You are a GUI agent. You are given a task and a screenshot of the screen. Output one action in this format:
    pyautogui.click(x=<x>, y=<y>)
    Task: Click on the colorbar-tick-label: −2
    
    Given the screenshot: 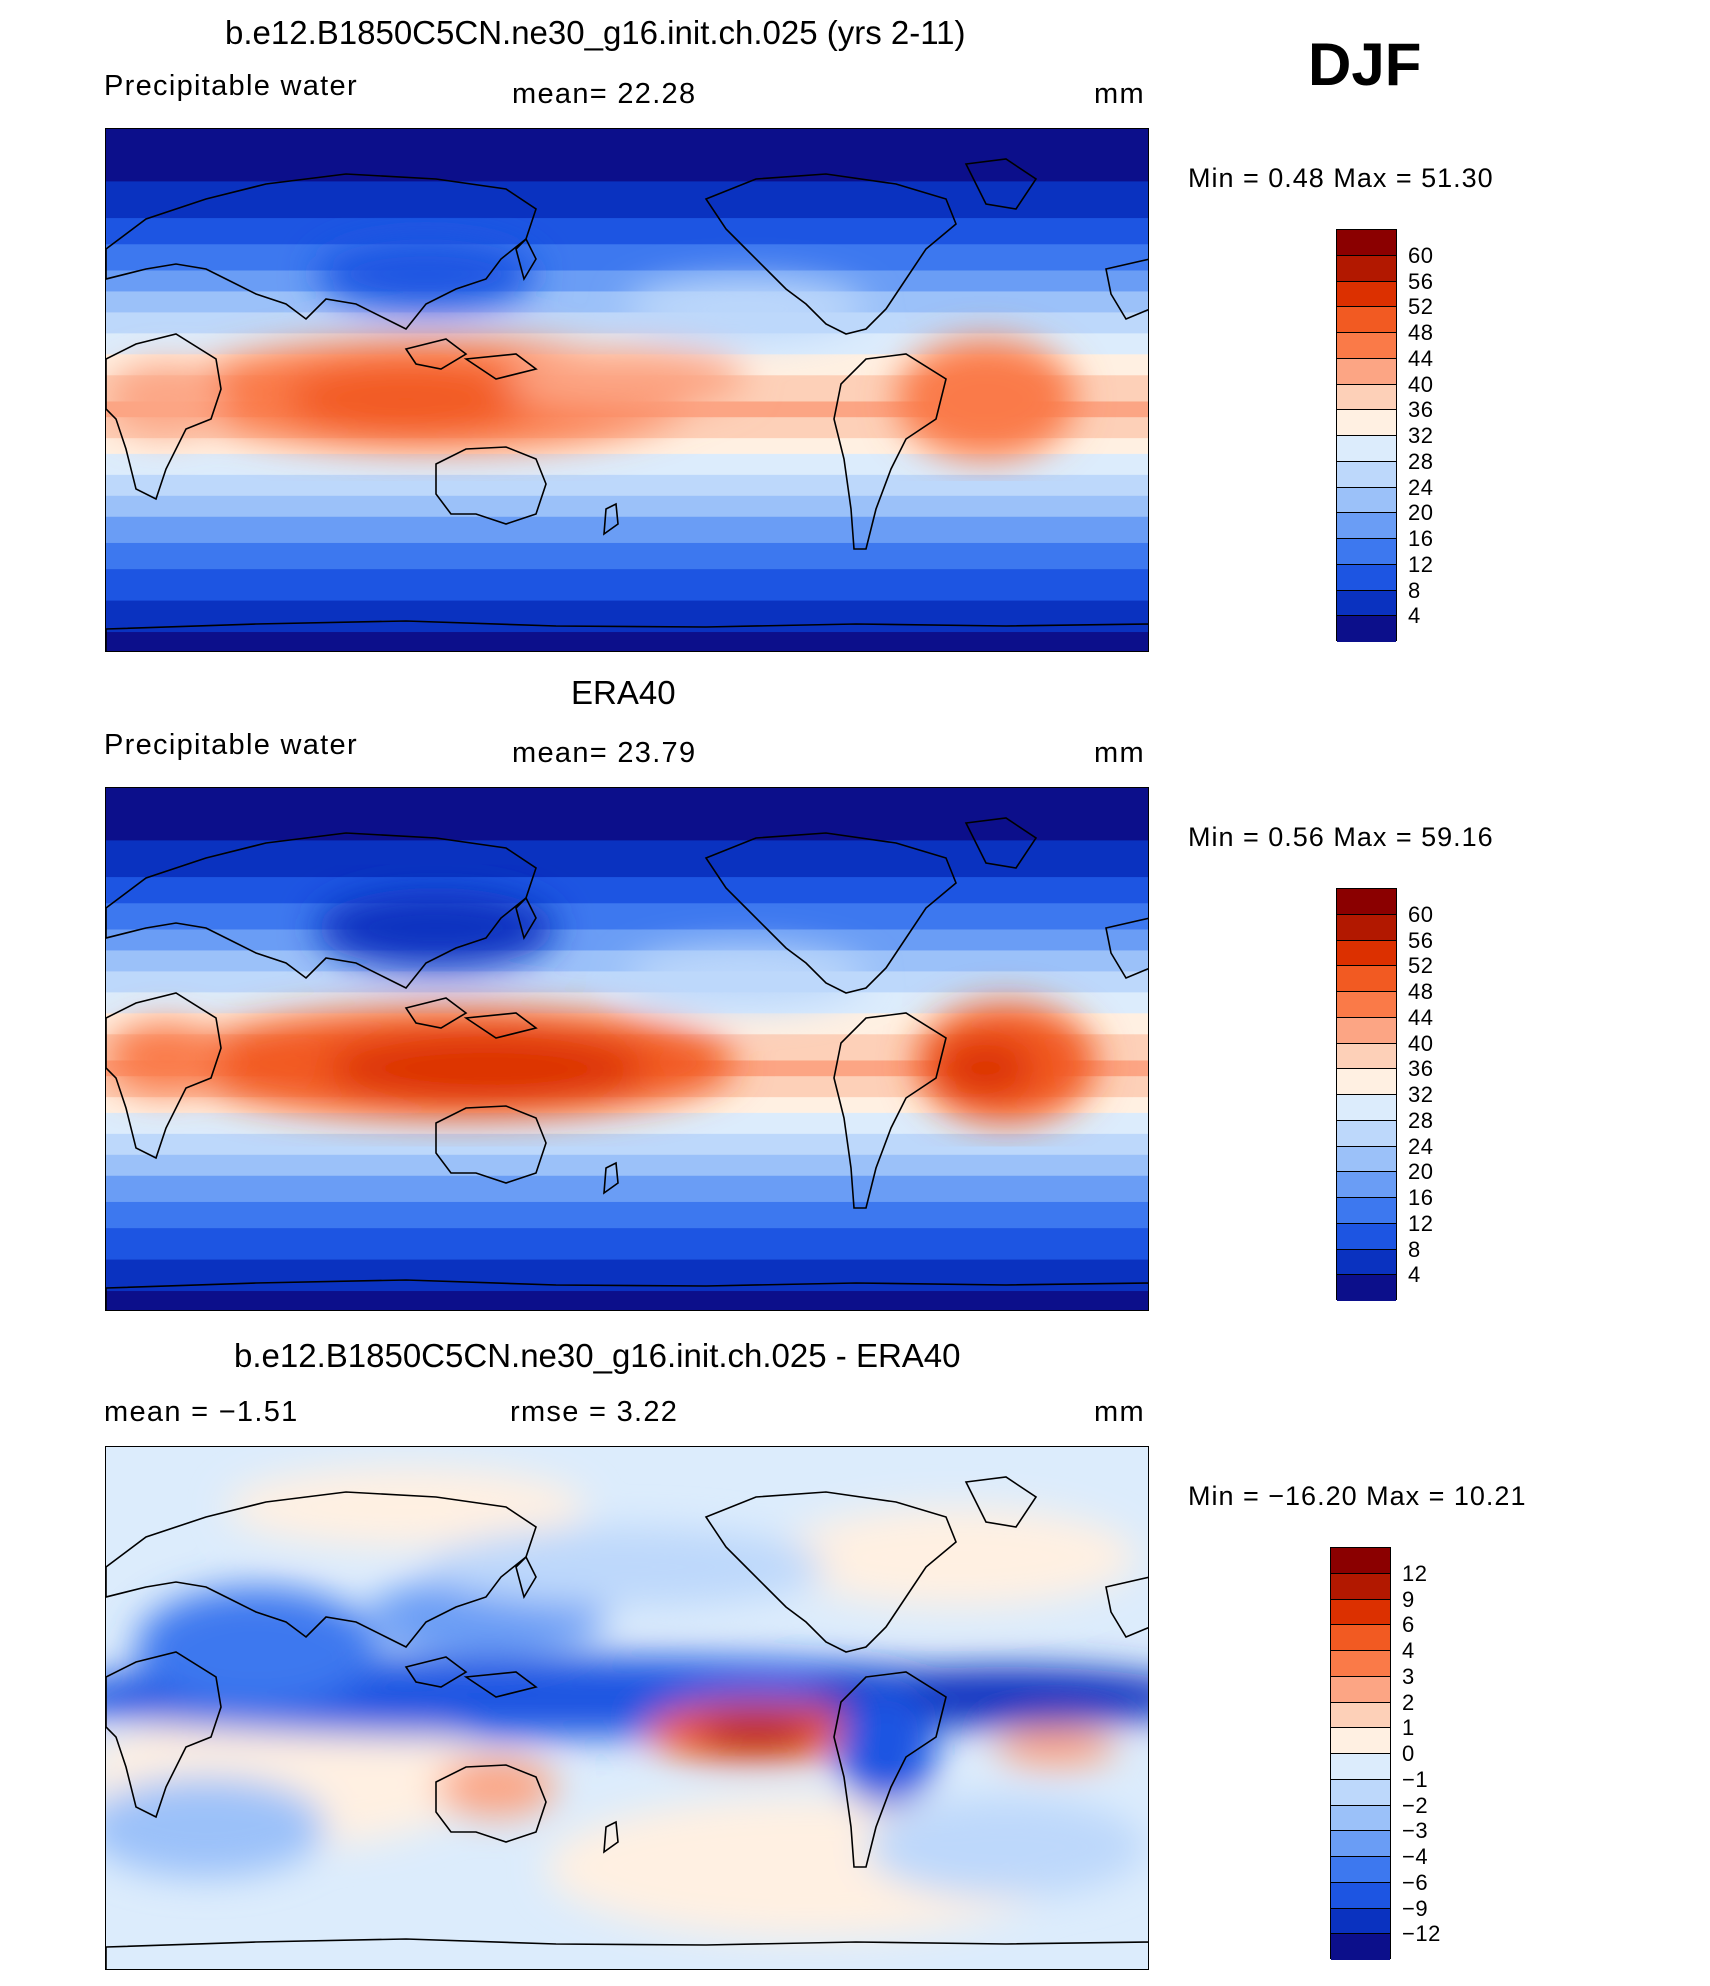 What is the action you would take?
    pyautogui.click(x=1415, y=1805)
    